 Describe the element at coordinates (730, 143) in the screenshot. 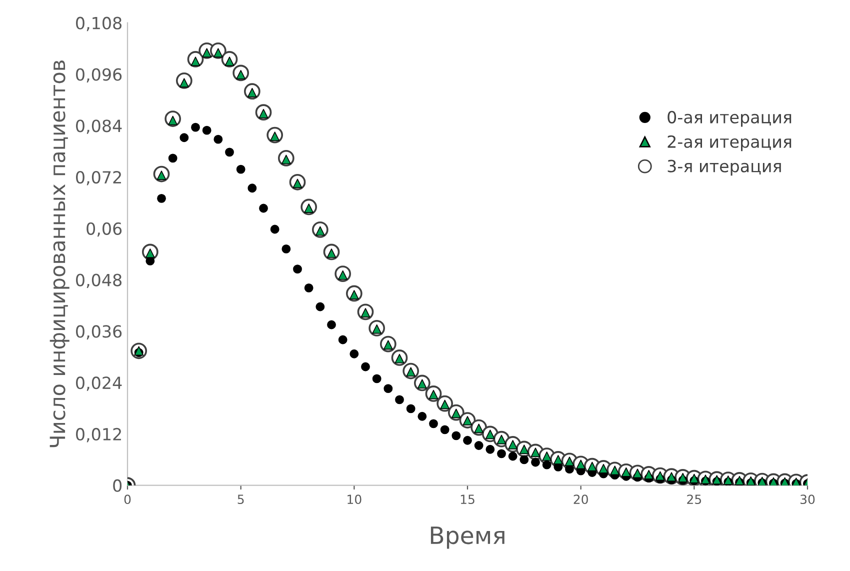

I see `legend-label: 2-ая итерация` at that location.